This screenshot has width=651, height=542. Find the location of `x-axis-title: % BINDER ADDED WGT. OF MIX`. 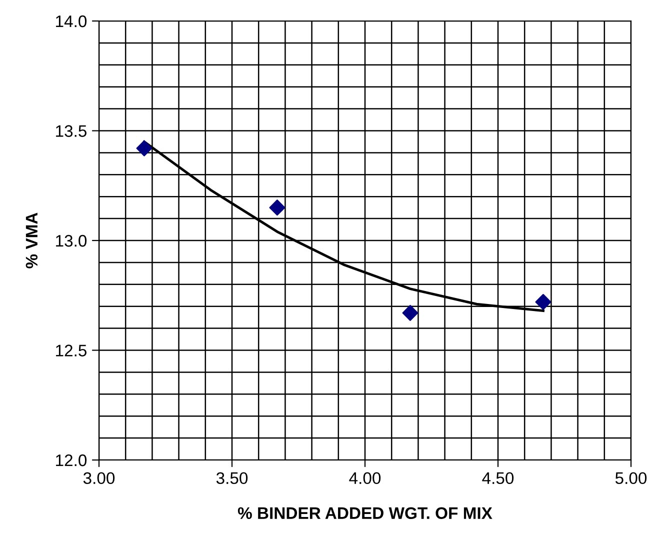

x-axis-title: % BINDER ADDED WGT. OF MIX is located at coordinates (365, 513).